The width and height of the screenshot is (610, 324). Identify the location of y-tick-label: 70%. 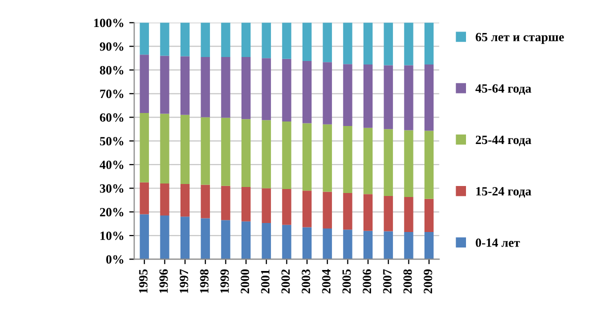
(112, 94).